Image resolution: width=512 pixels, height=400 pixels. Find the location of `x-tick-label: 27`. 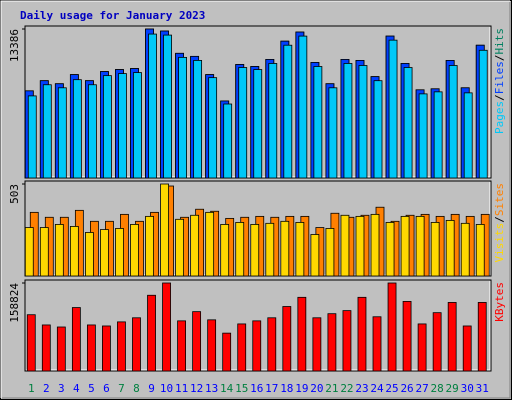

x-tick-label: 27 is located at coordinates (421, 388).